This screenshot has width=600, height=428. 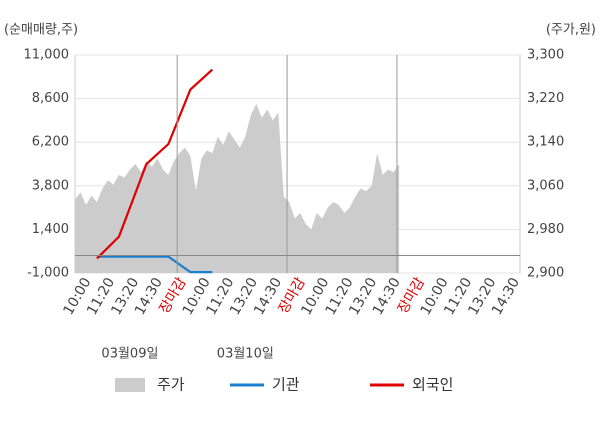 What do you see at coordinates (50, 142) in the screenshot?
I see `y-tick-label: 6,200` at bounding box center [50, 142].